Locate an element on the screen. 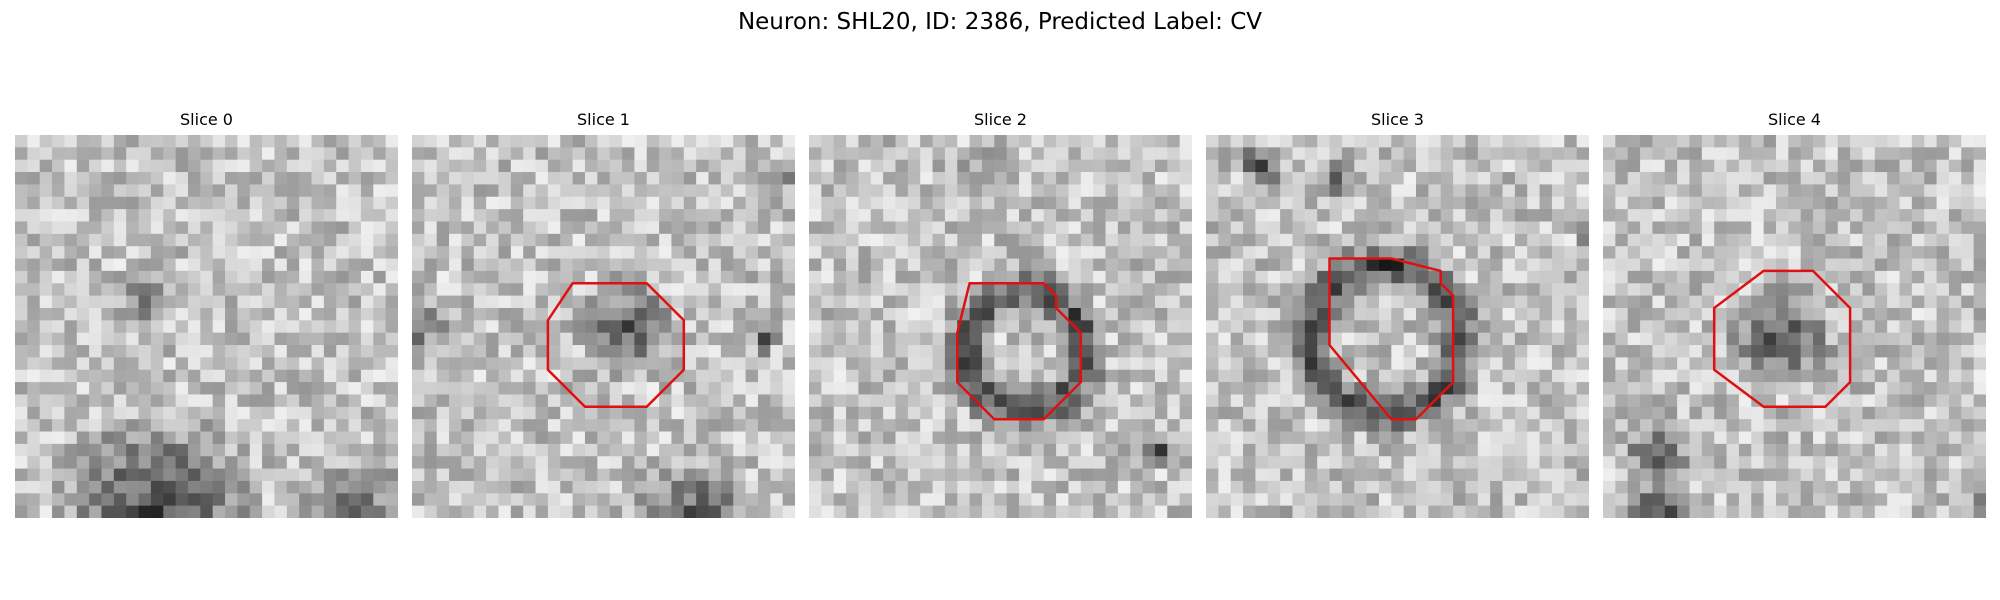 The image size is (2000, 600). slice-title: Slice 4 is located at coordinates (1794, 119).